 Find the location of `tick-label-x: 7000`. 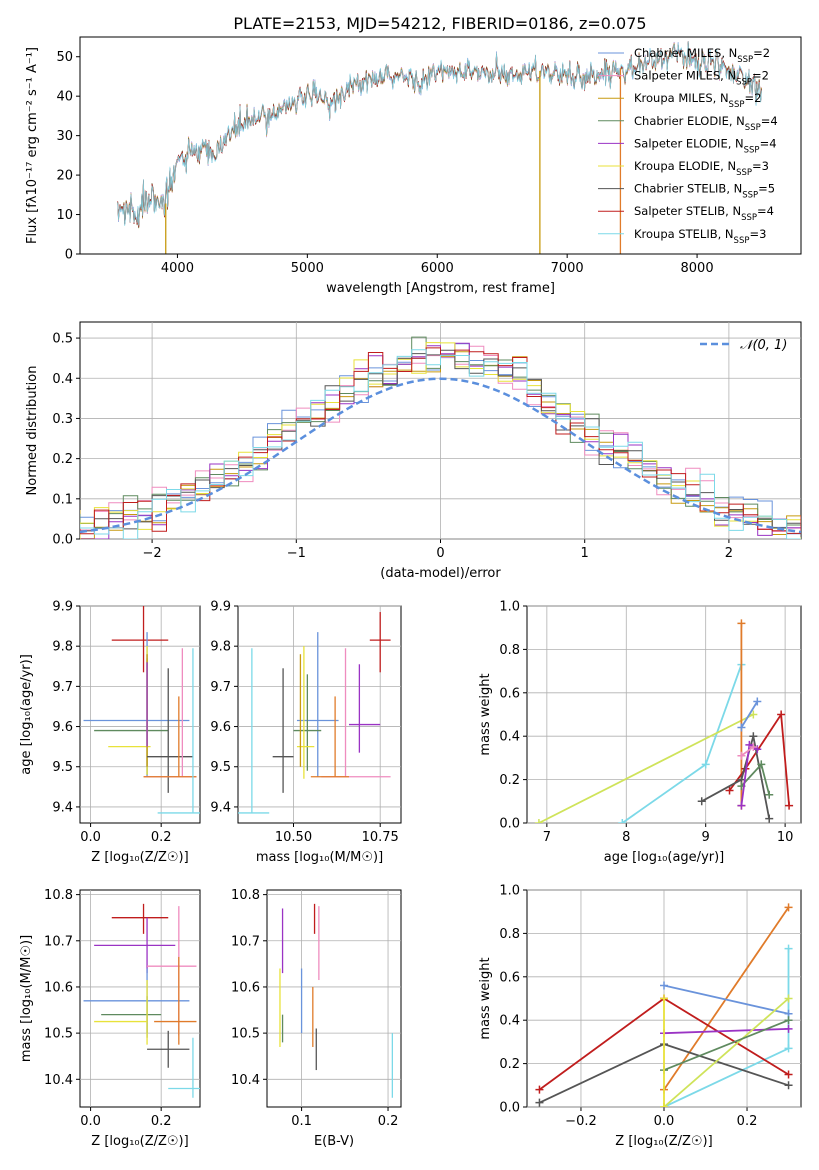

tick-label-x: 7000 is located at coordinates (567, 268).